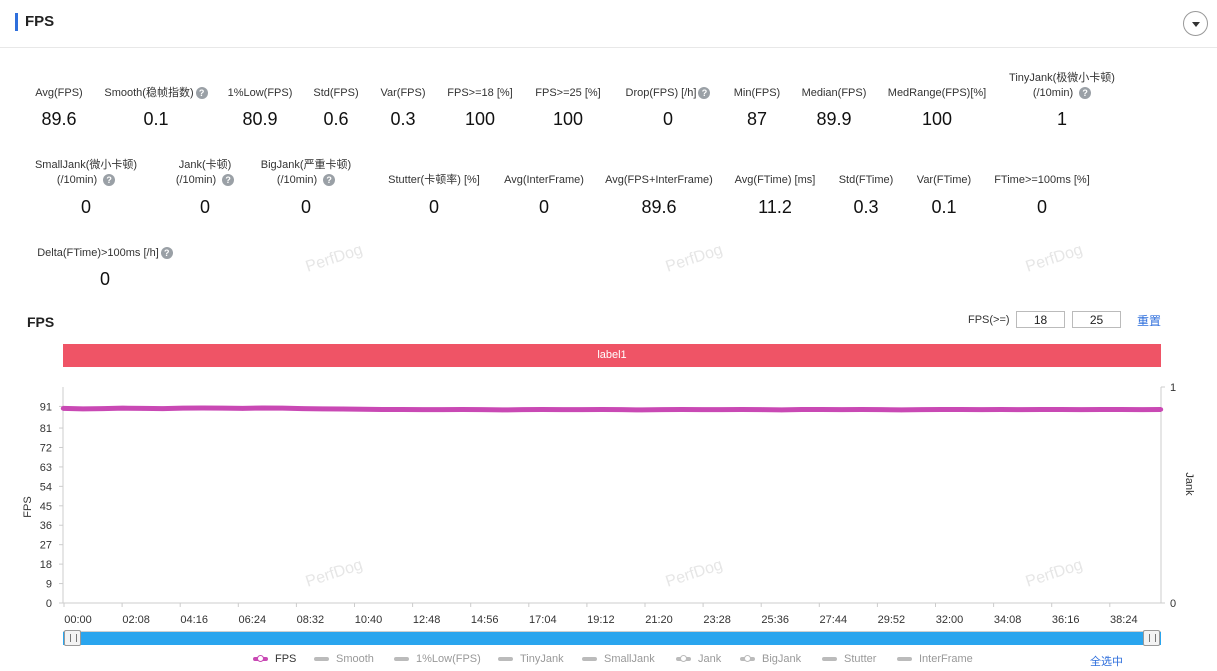 The image size is (1217, 671). I want to click on legend-item: FPS, so click(274, 660).